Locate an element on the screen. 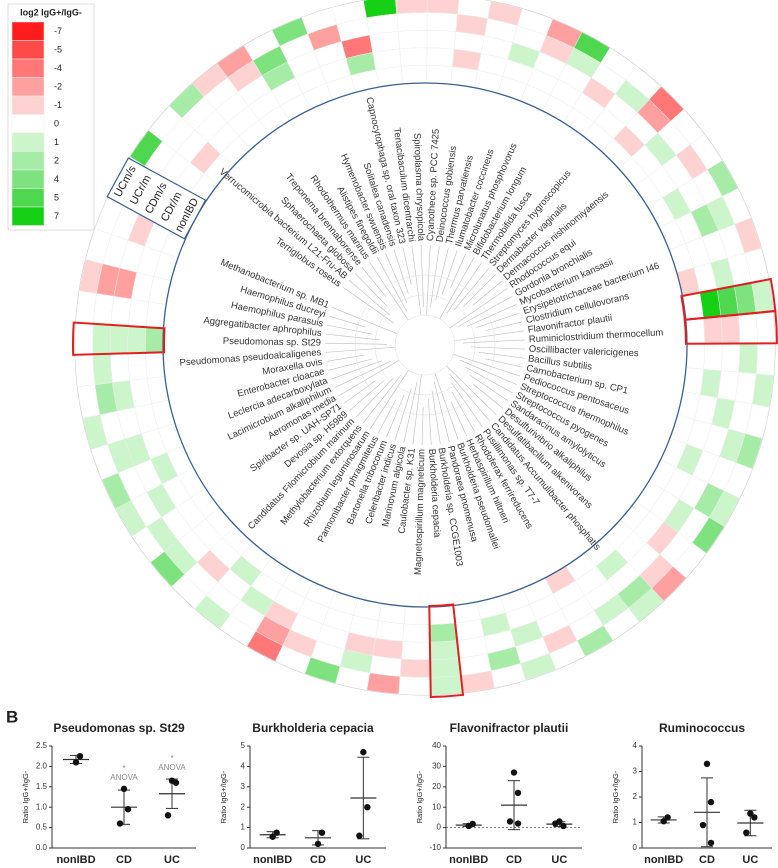 This screenshot has width=778, height=868. y-tick-label: 3 is located at coordinates (635, 771).